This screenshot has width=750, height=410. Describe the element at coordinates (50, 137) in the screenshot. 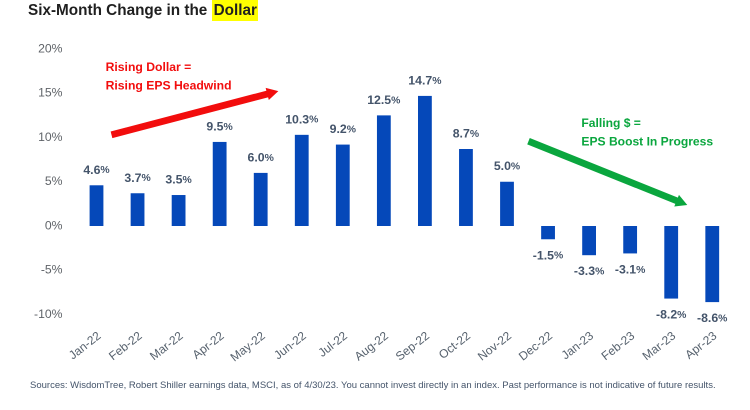

I see `svg-text: 10%` at that location.